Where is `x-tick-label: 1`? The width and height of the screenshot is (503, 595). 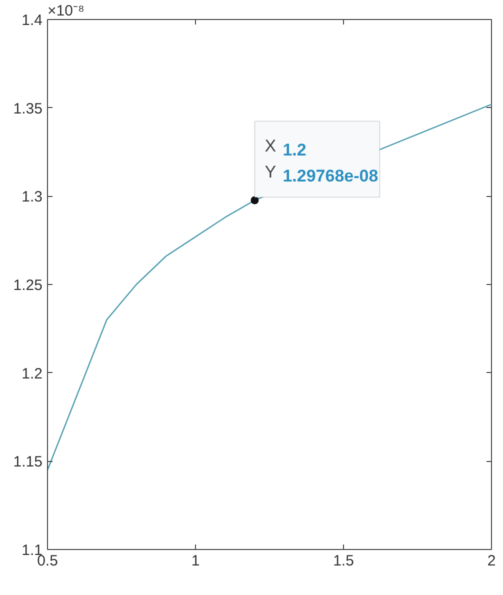
x-tick-label: 1 is located at coordinates (195, 561).